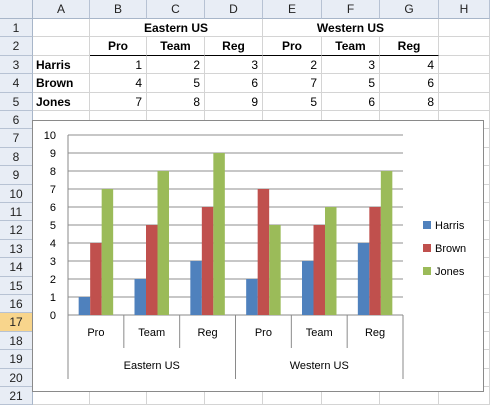 This screenshot has height=405, width=490. I want to click on cell-a5: Jones, so click(61, 101).